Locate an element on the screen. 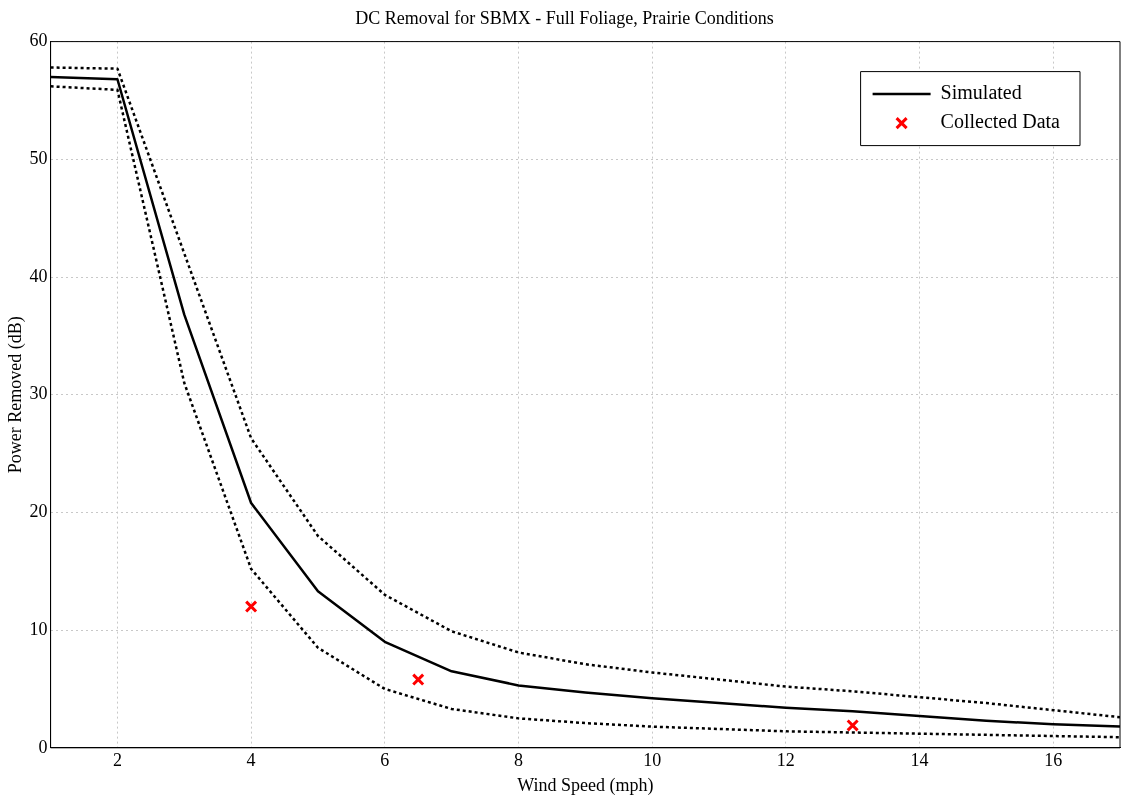 The image size is (1130, 797). y-tick-label: 30 is located at coordinates (38, 393).